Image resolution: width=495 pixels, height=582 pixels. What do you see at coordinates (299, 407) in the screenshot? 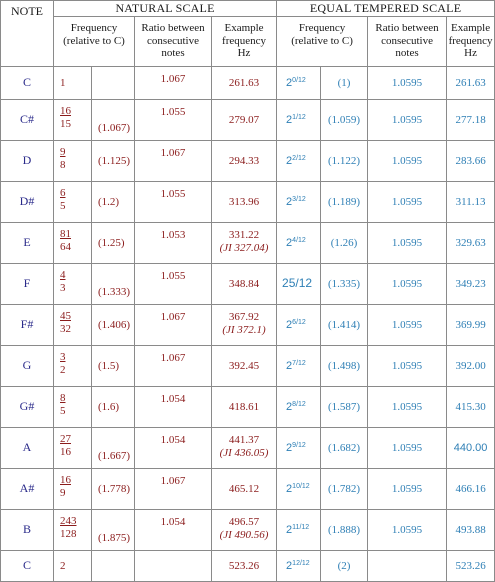
I see `eq-power-of-two: 28/12` at bounding box center [299, 407].